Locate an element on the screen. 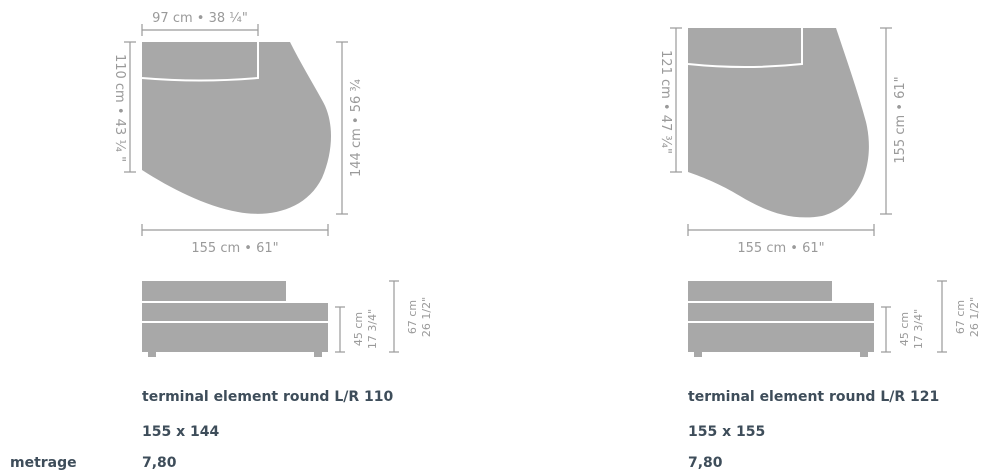 The width and height of the screenshot is (998, 475). product-2-name: terminal element round L/R 121 is located at coordinates (814, 397).